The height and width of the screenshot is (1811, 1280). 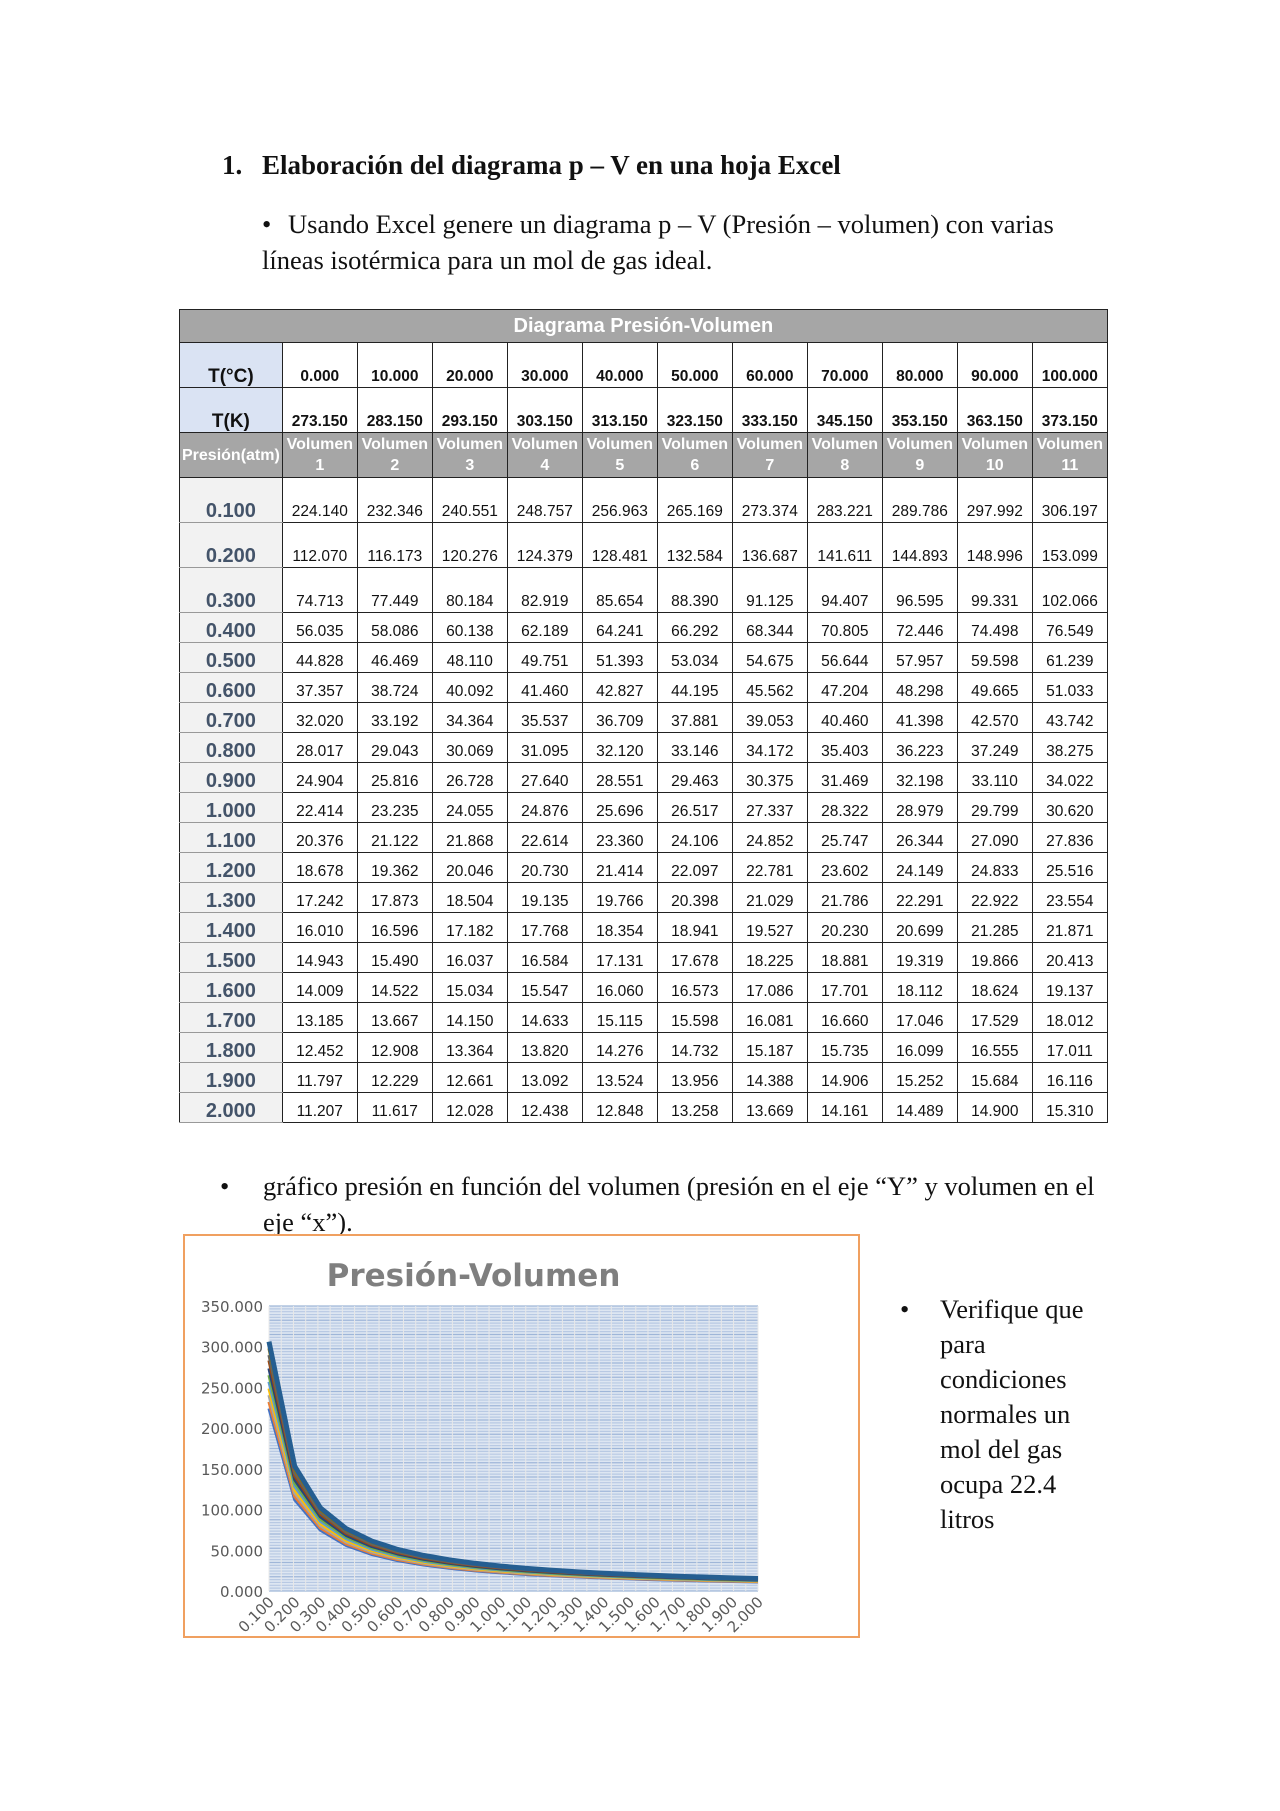 I want to click on volume-cell: 14.943, so click(x=319, y=957).